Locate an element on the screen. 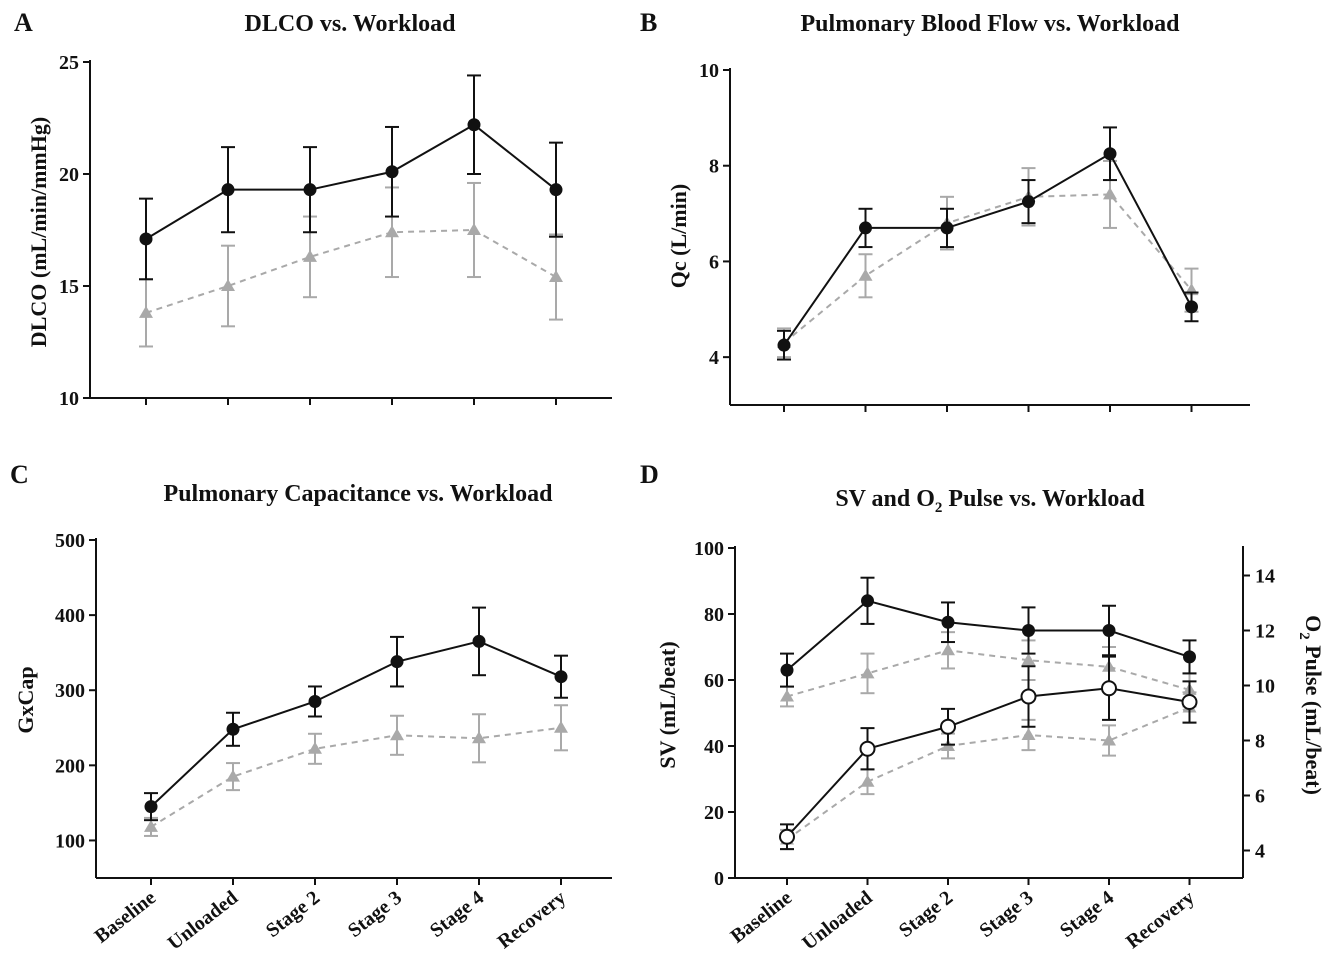  panel-letter-a: A is located at coordinates (23, 22).